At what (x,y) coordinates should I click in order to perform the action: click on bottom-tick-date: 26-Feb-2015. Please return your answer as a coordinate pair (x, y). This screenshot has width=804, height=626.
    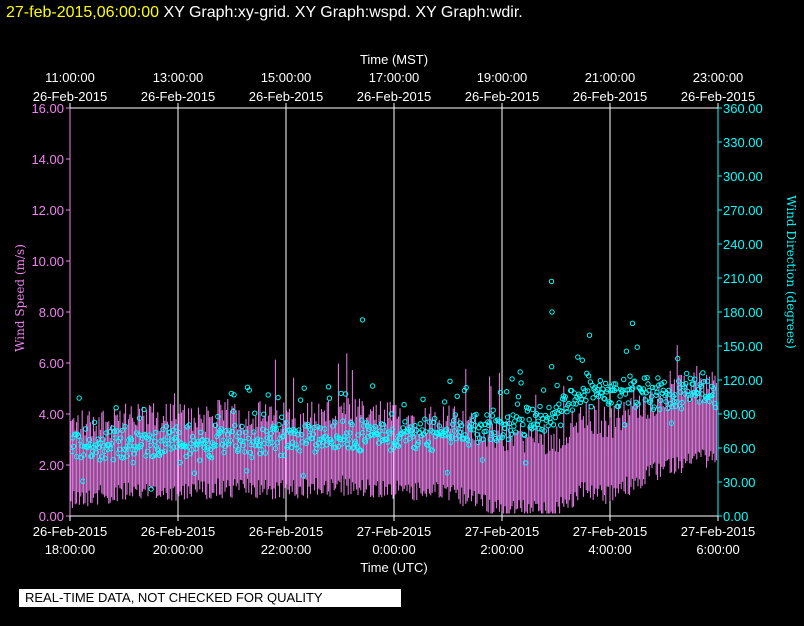
    Looking at the image, I should click on (70, 531).